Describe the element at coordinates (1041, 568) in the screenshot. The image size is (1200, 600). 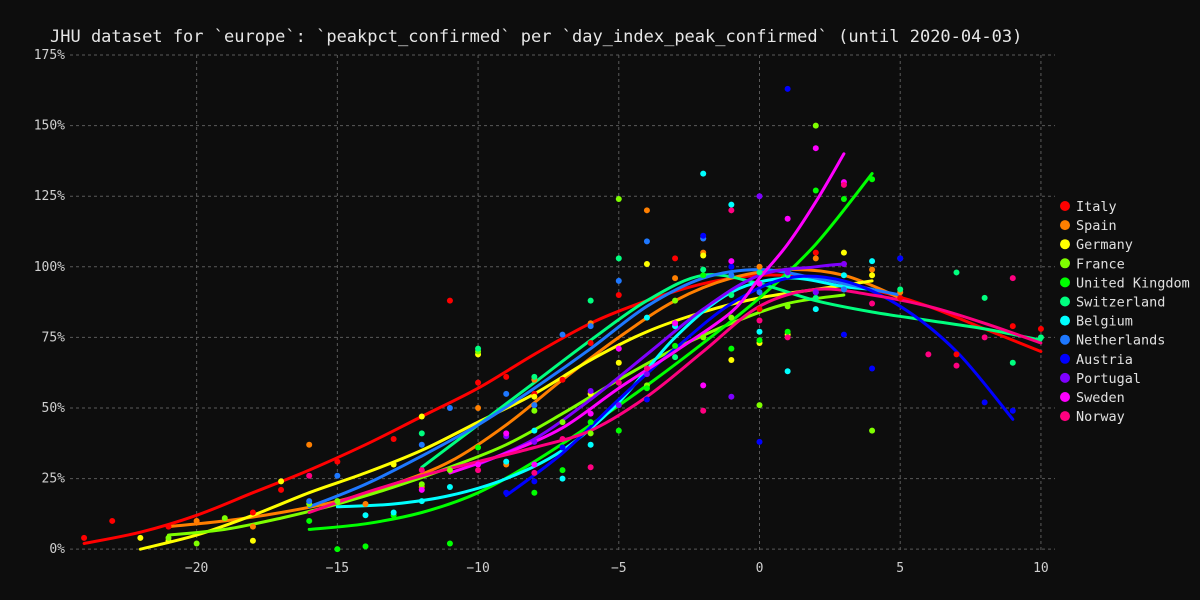
I see `x-tick-label: 10` at that location.